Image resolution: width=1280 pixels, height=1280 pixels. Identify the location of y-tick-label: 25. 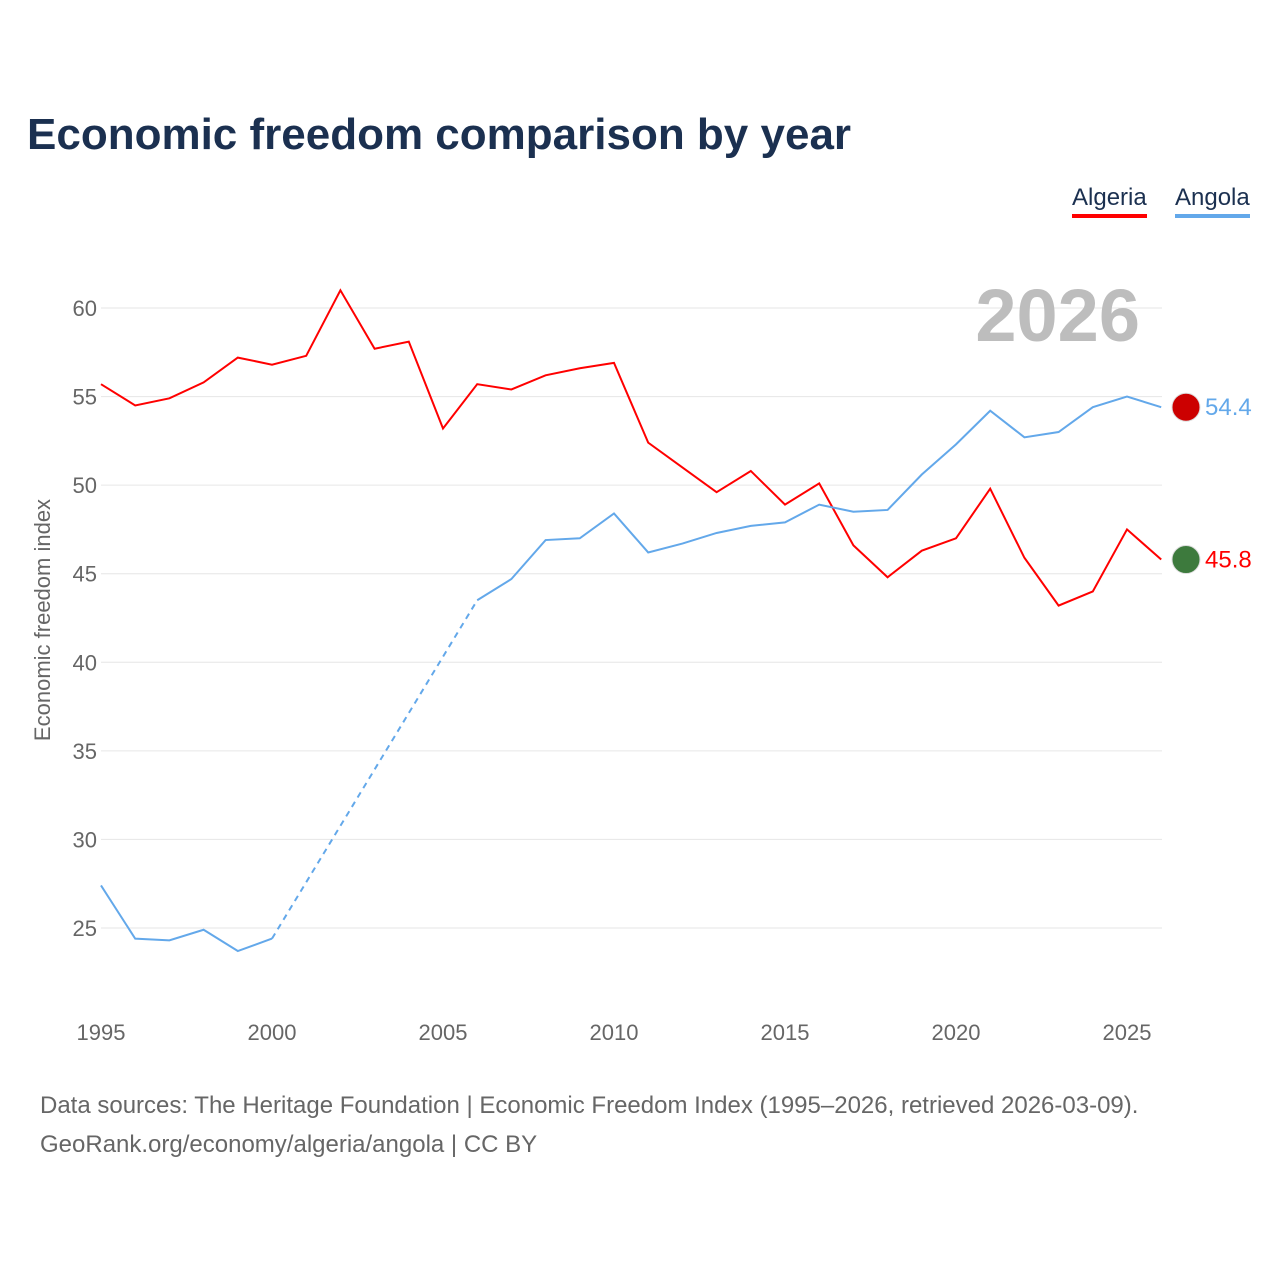
(85, 928).